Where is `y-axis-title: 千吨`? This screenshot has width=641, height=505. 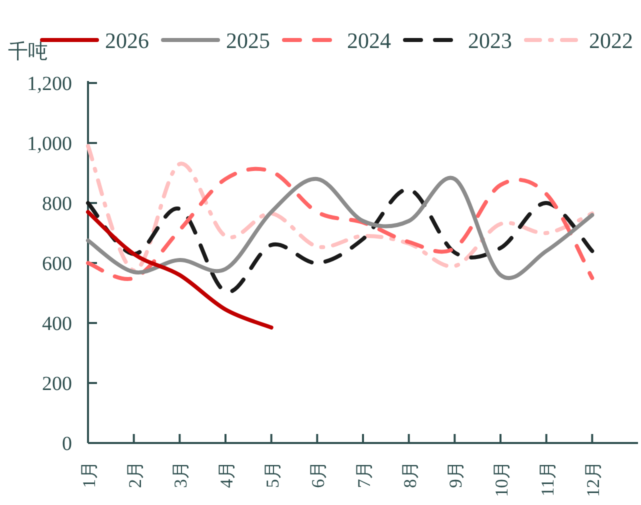 y-axis-title: 千吨 is located at coordinates (28, 52).